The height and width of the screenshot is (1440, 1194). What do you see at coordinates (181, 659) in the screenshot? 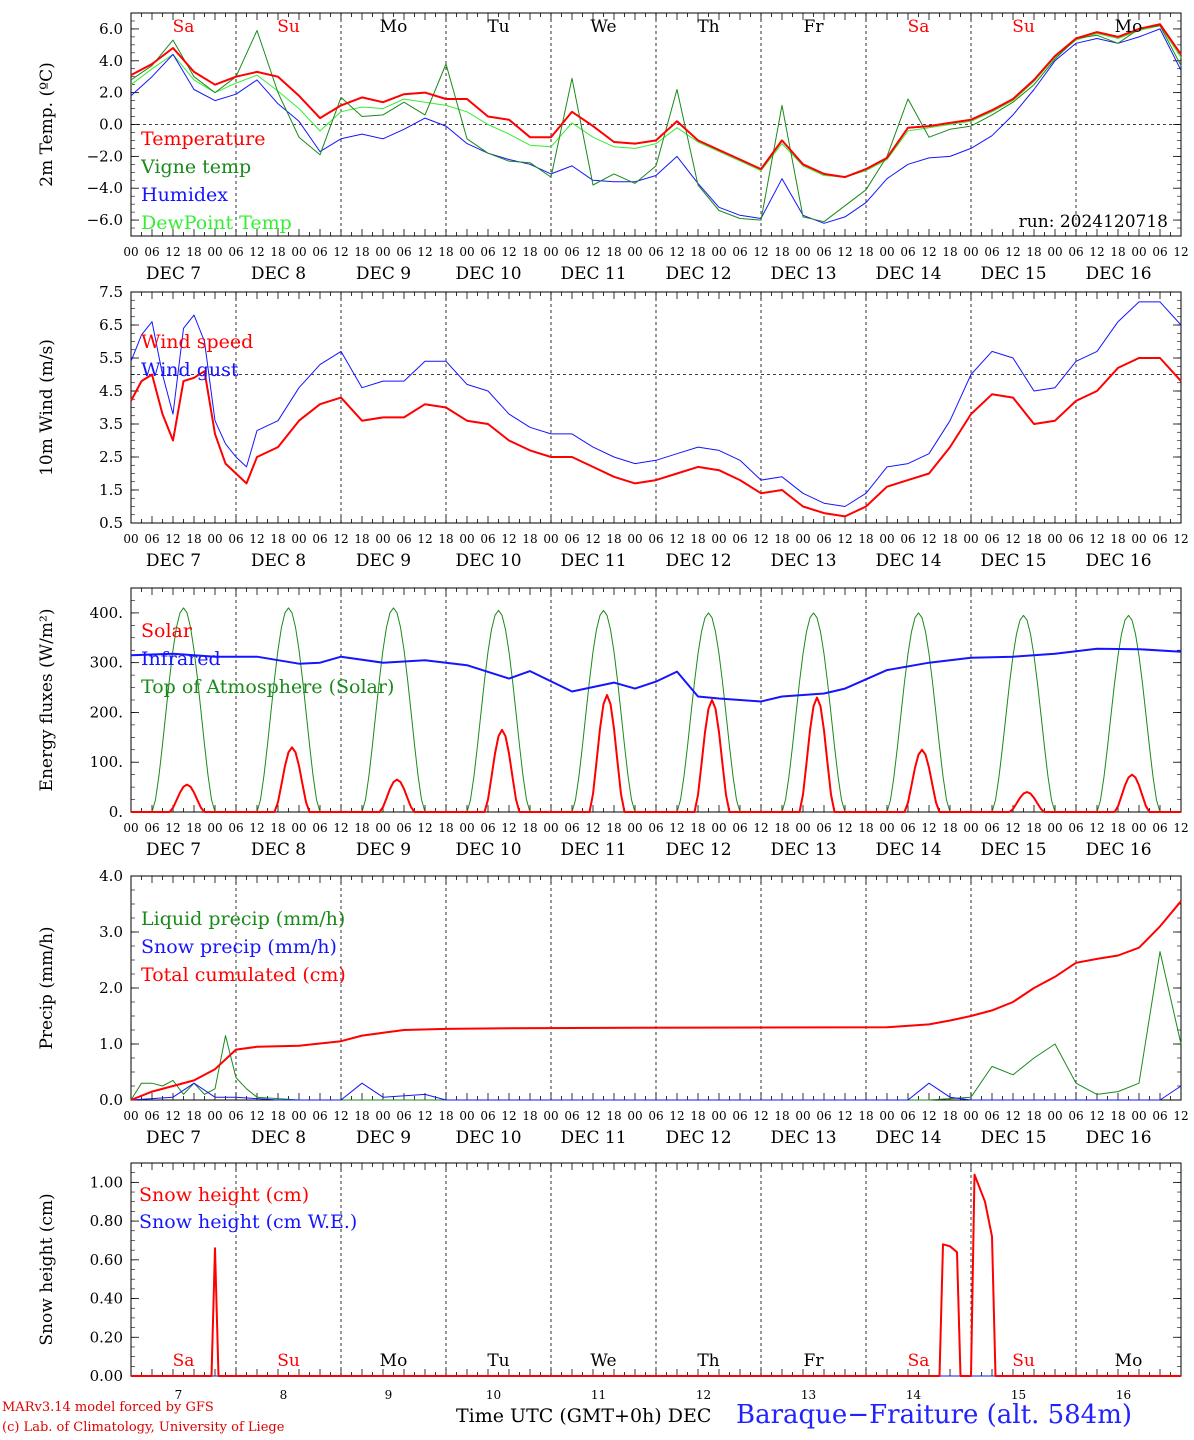
I see `legend-infrared: Infrared` at bounding box center [181, 659].